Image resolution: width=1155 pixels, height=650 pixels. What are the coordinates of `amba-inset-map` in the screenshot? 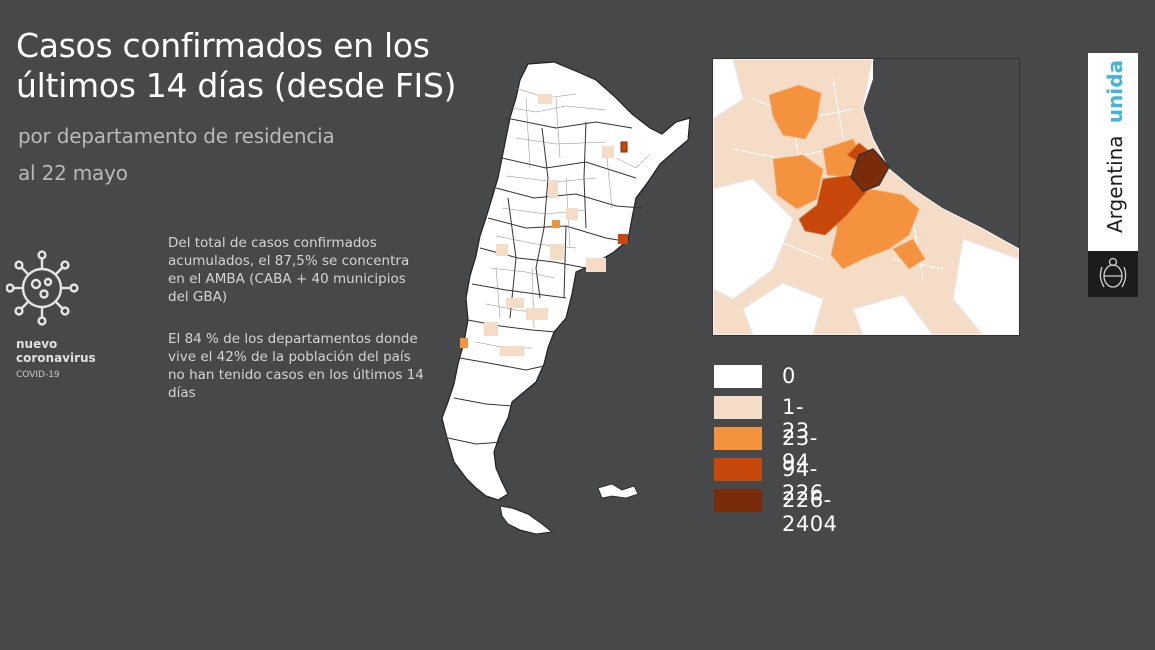 It's located at (866, 197).